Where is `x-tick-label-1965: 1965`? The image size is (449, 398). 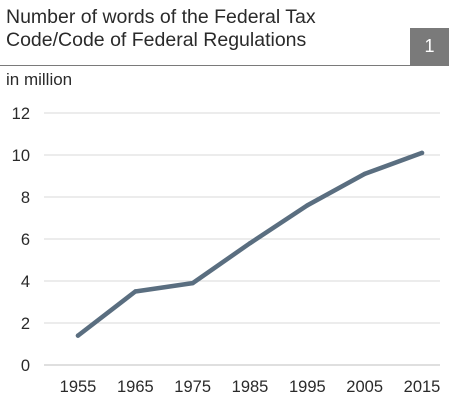 x-tick-label-1965: 1965 is located at coordinates (135, 387).